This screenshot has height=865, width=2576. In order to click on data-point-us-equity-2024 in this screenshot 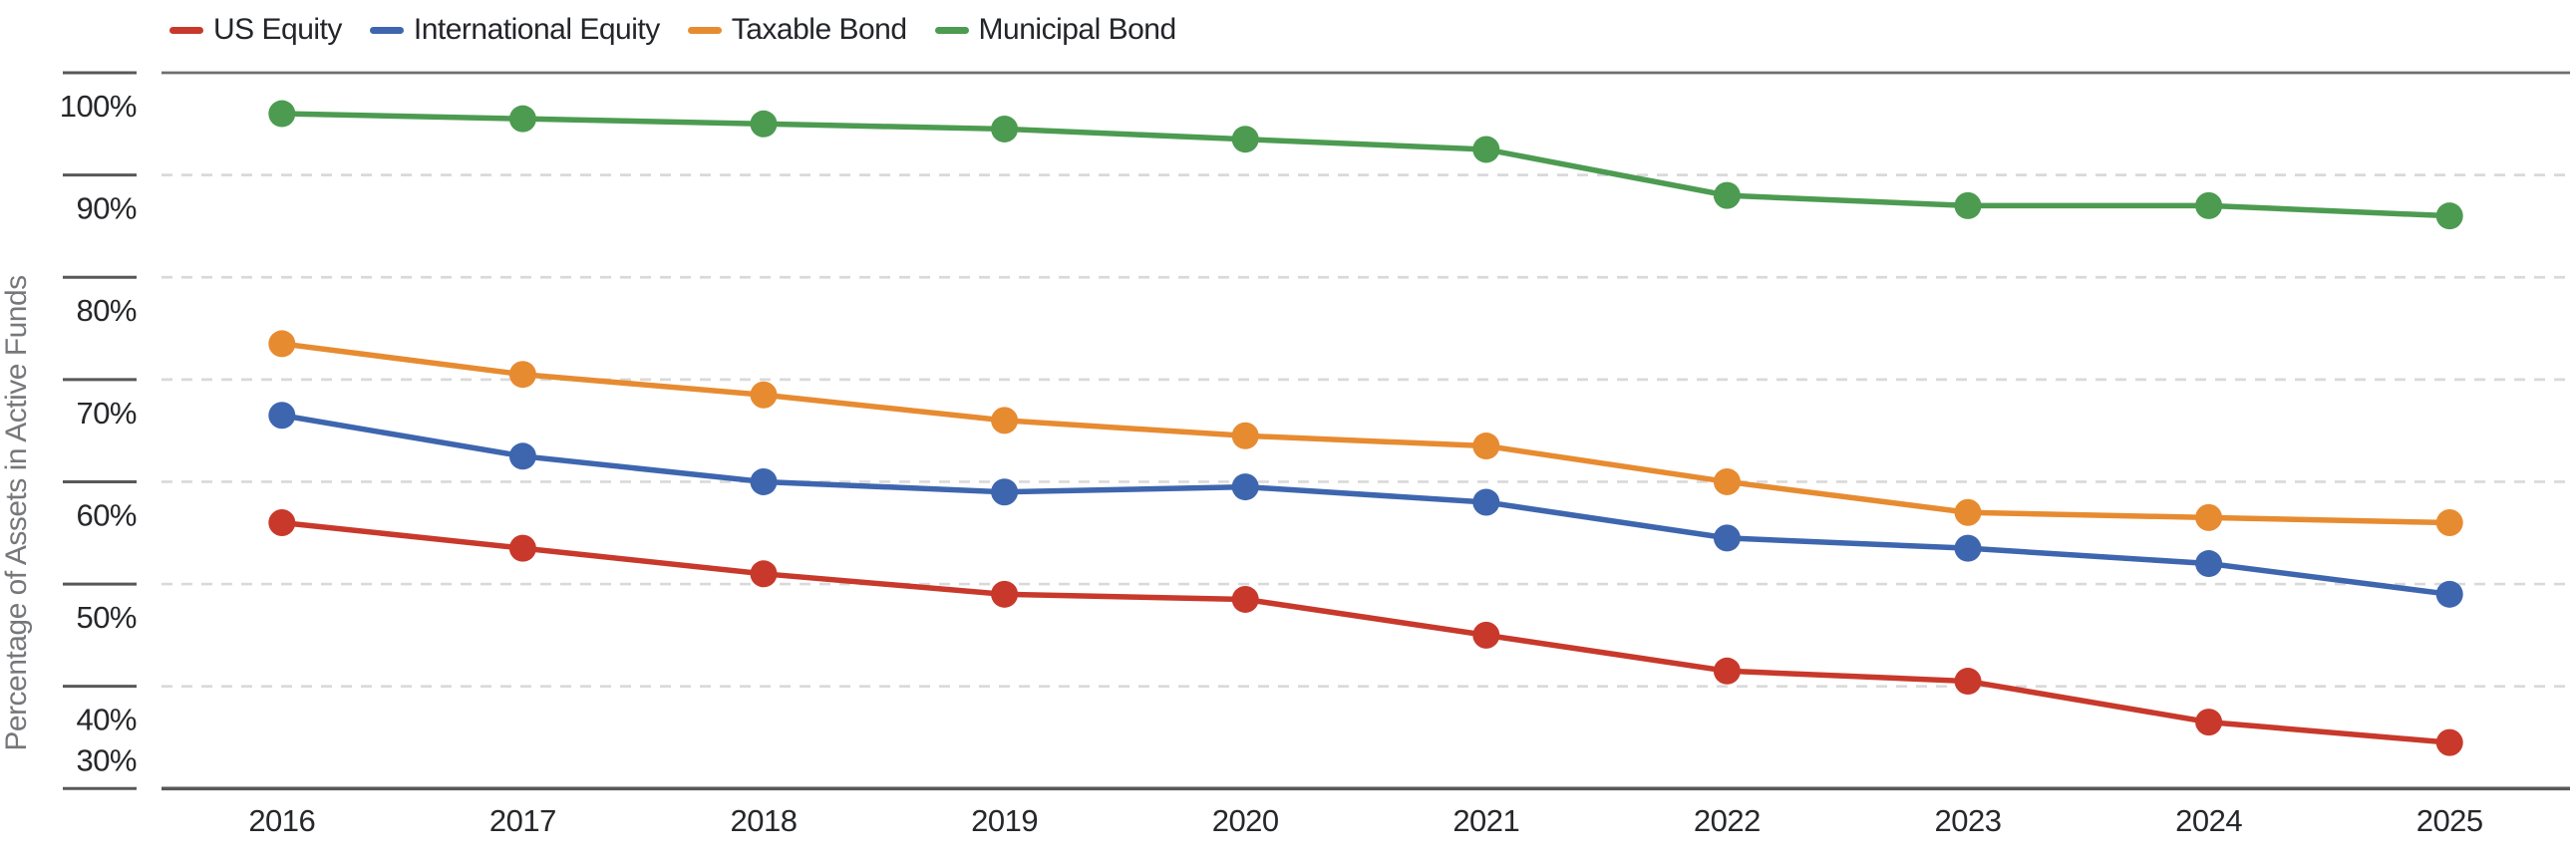, I will do `click(2209, 722)`.